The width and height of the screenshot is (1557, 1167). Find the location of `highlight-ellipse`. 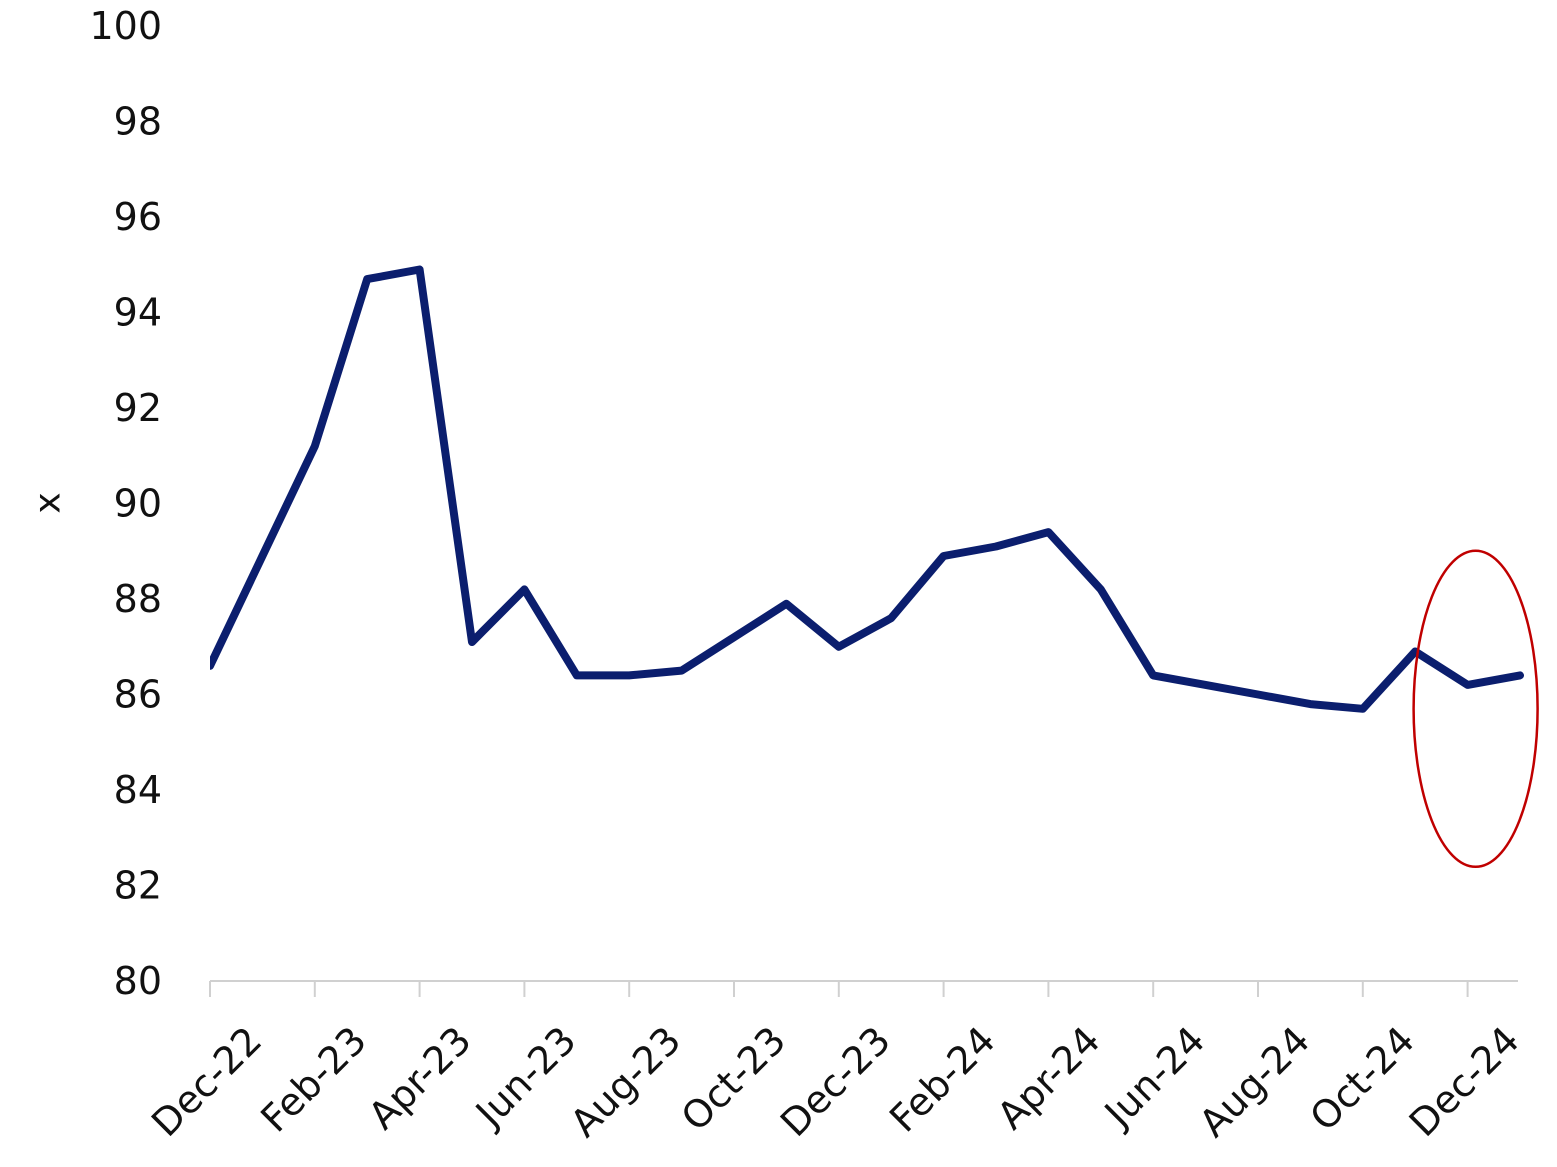

highlight-ellipse is located at coordinates (1475, 709).